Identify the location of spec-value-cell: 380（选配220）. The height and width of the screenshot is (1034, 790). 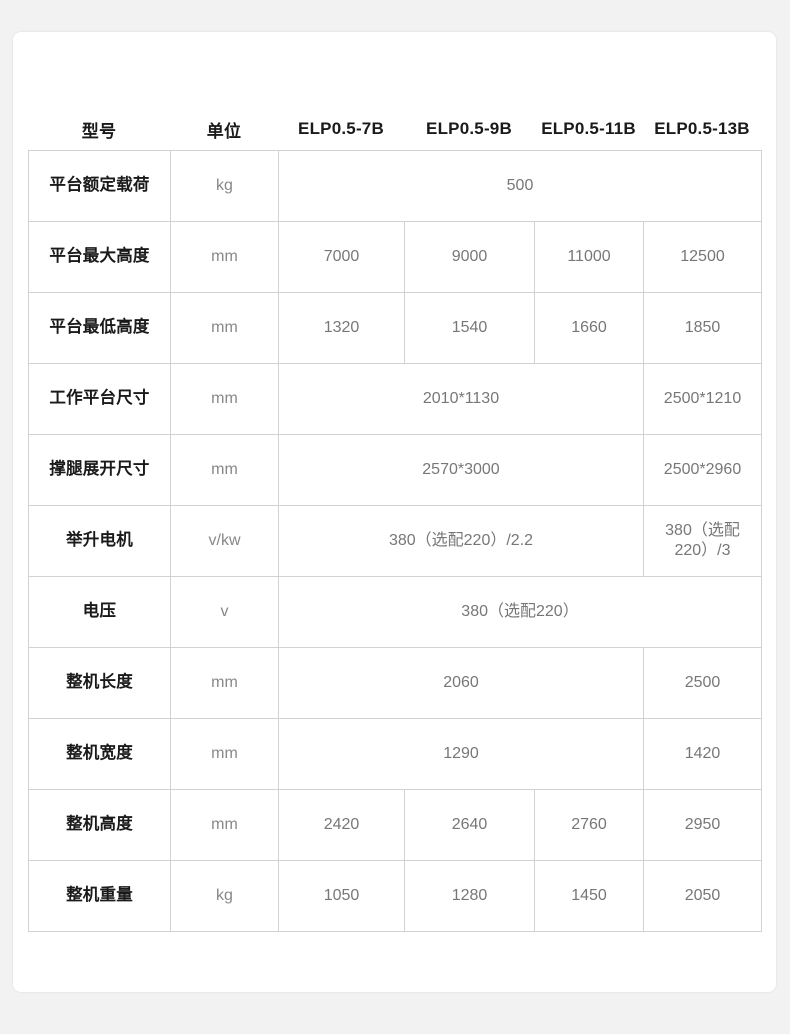
(520, 612).